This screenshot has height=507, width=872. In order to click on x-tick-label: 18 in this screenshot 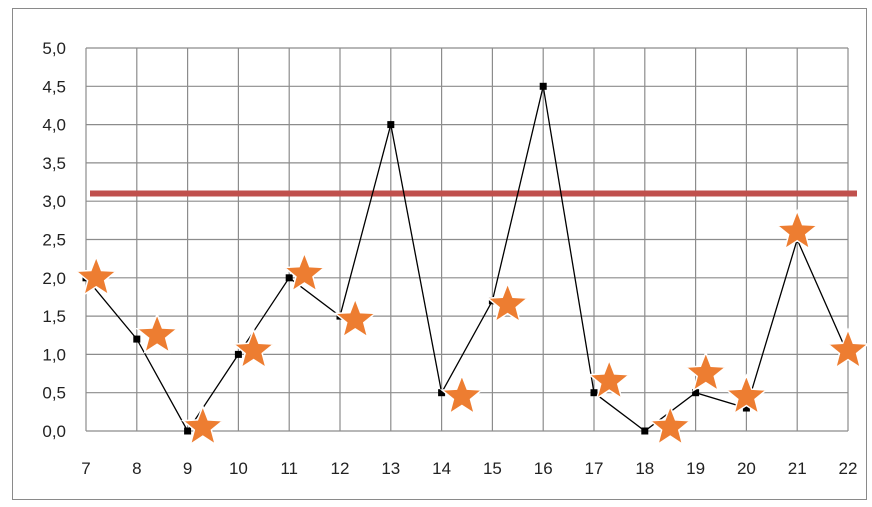, I will do `click(644, 468)`.